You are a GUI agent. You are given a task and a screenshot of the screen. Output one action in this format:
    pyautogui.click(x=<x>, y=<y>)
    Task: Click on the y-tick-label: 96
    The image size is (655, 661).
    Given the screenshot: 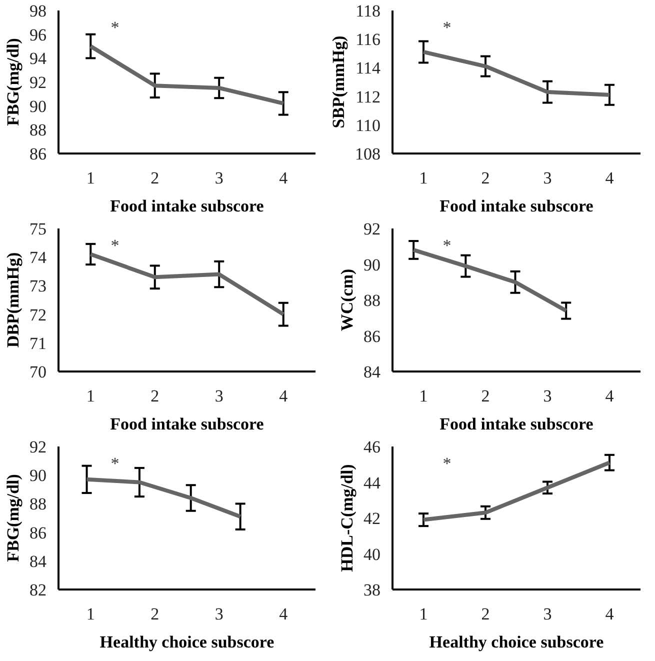 What is the action you would take?
    pyautogui.click(x=38, y=34)
    